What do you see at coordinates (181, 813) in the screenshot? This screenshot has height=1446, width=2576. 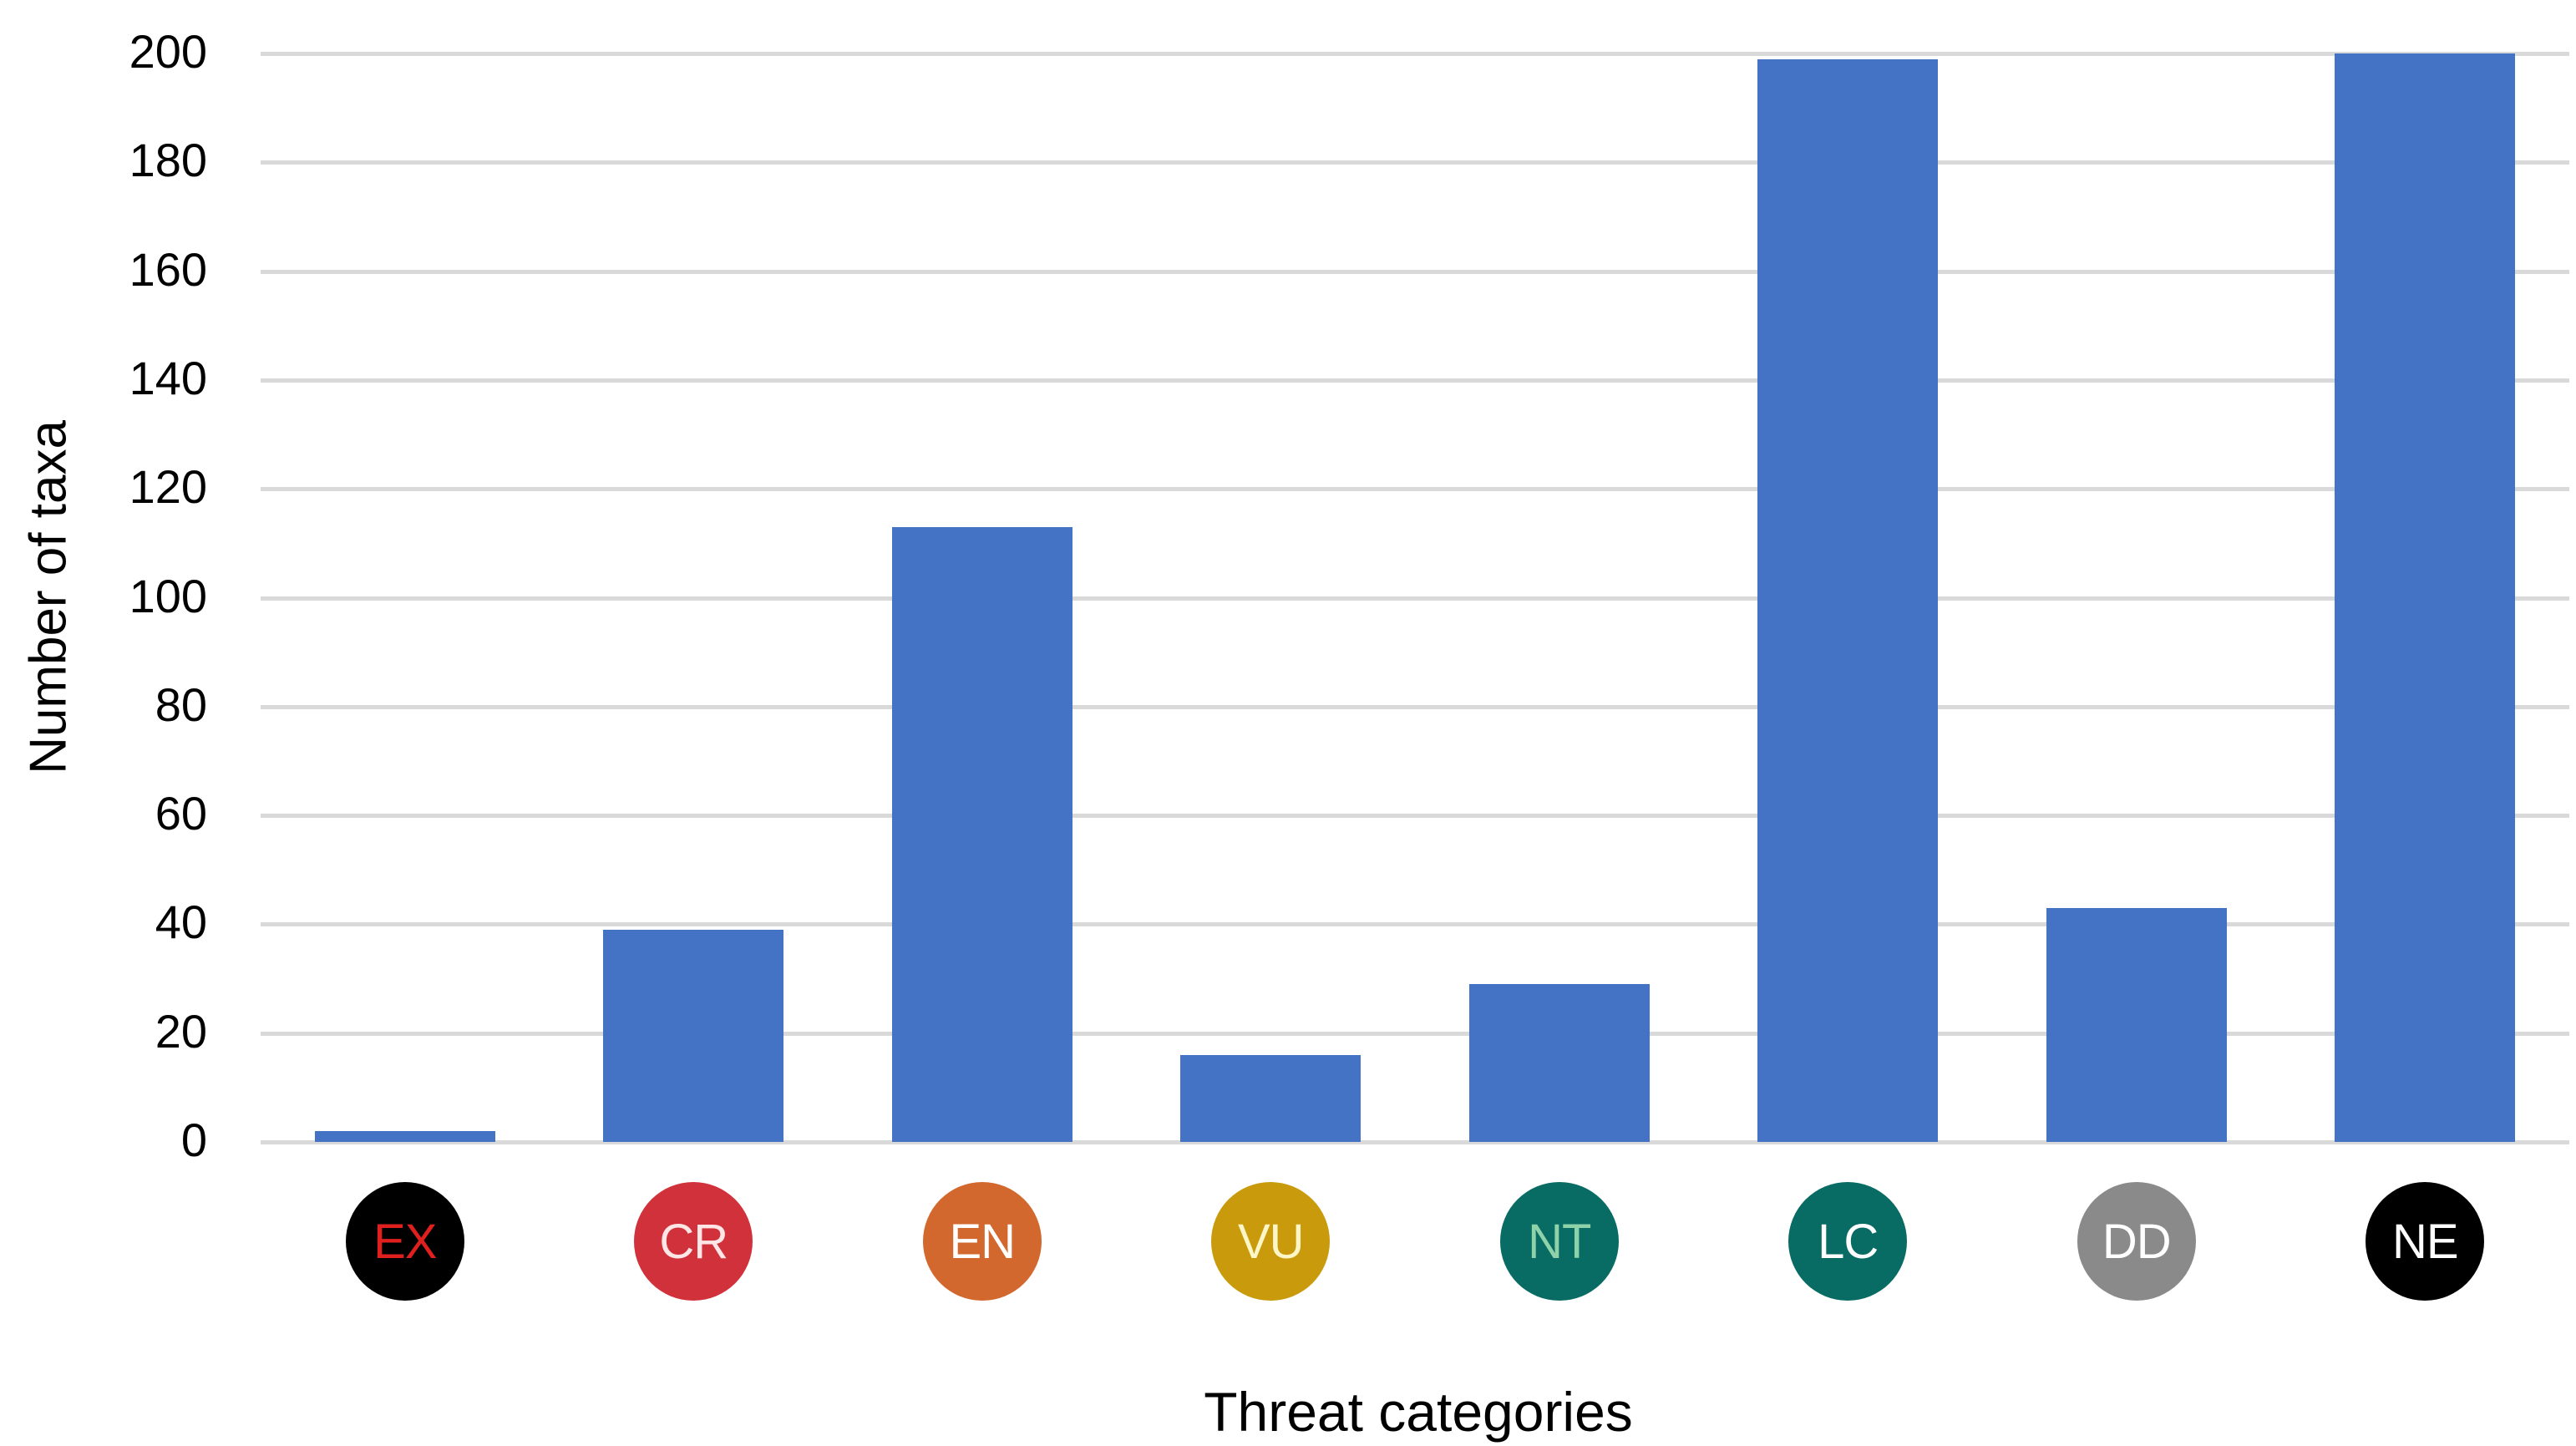 I see `y-tick-label: 60` at bounding box center [181, 813].